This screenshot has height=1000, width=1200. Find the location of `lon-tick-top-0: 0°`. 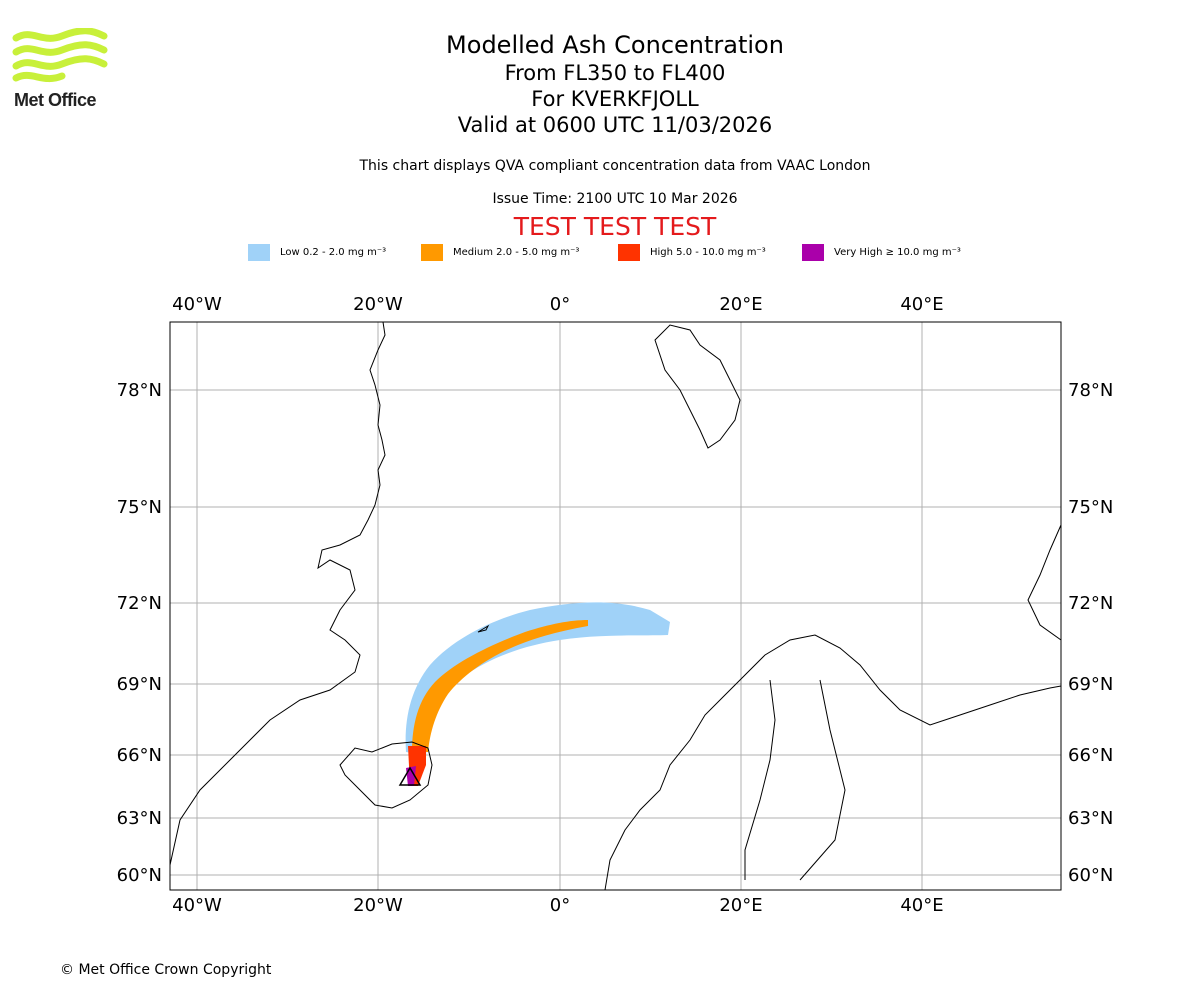

lon-tick-top-0: 0° is located at coordinates (560, 304).